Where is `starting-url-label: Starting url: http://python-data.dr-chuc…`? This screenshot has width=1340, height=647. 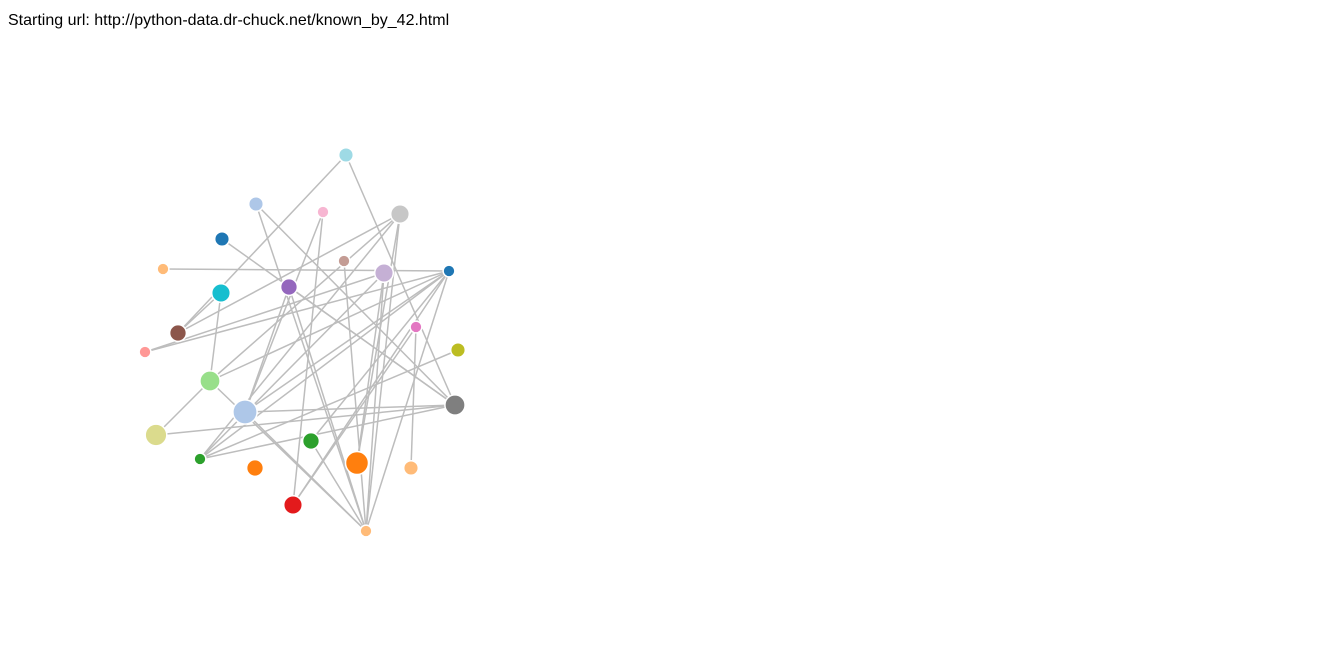 starting-url-label: Starting url: http://python-data.dr-chuc… is located at coordinates (229, 20).